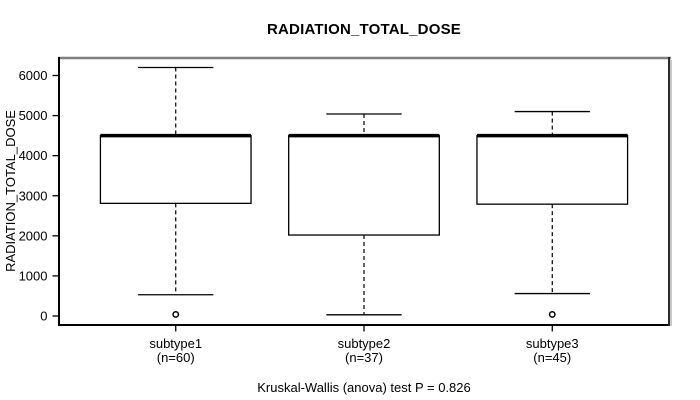  I want to click on y-tick-label: 6000, so click(33, 75).